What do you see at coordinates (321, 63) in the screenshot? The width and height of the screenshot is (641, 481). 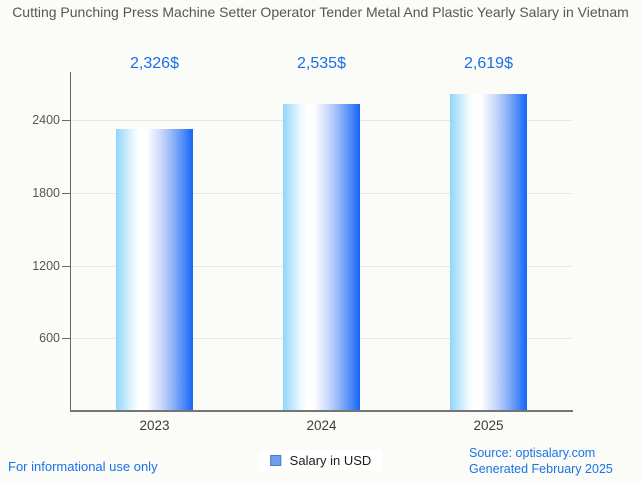 I see `value-label-2024: 2,535$` at bounding box center [321, 63].